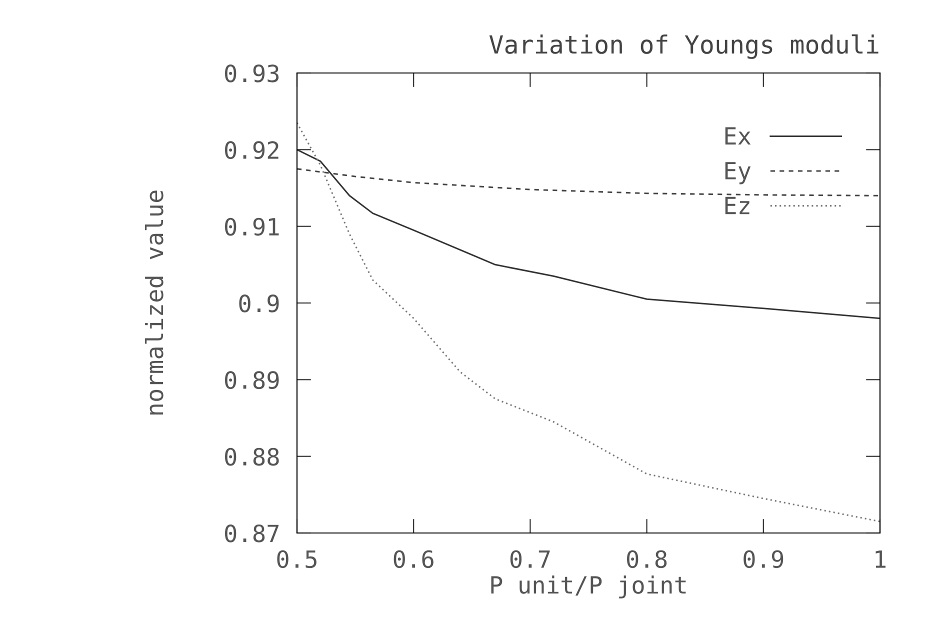  What do you see at coordinates (259, 303) in the screenshot?
I see `y-tick-label: 0.9` at bounding box center [259, 303].